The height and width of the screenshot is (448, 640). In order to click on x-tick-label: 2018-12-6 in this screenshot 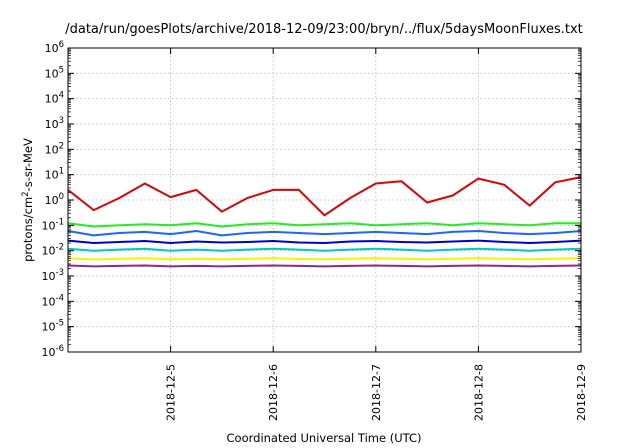, I will do `click(273, 392)`.